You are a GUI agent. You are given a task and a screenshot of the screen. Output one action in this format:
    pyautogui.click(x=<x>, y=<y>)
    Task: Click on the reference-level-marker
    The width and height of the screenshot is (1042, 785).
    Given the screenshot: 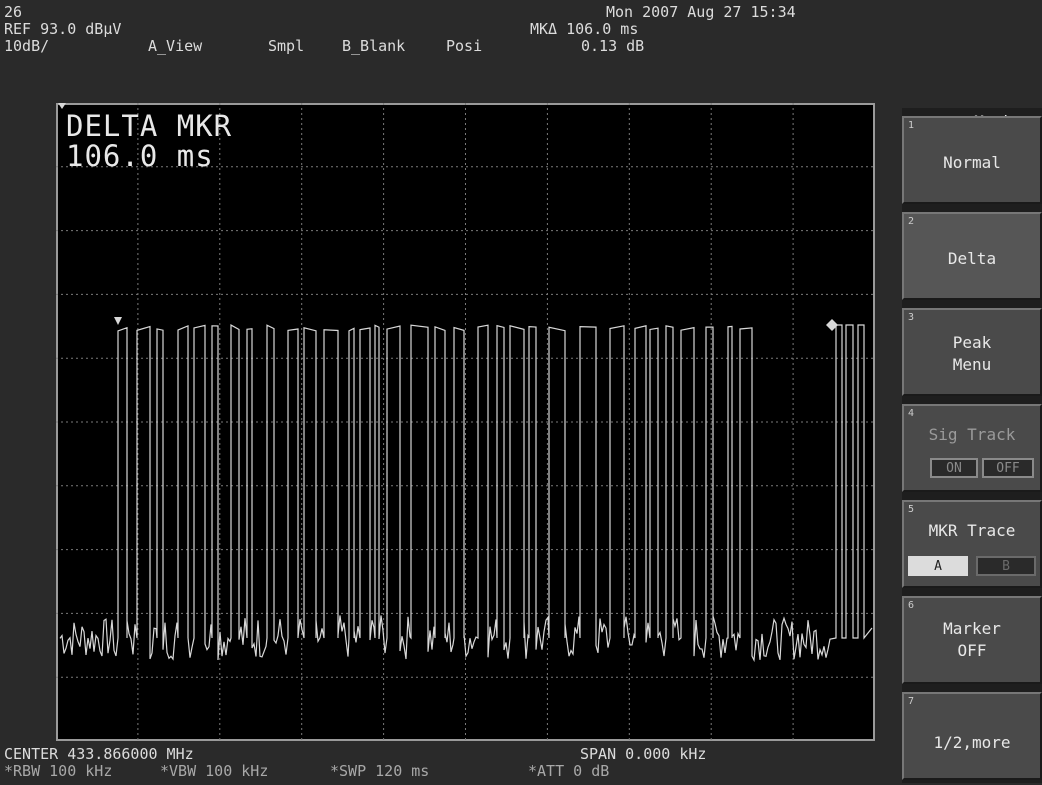 What is the action you would take?
    pyautogui.click(x=62, y=106)
    